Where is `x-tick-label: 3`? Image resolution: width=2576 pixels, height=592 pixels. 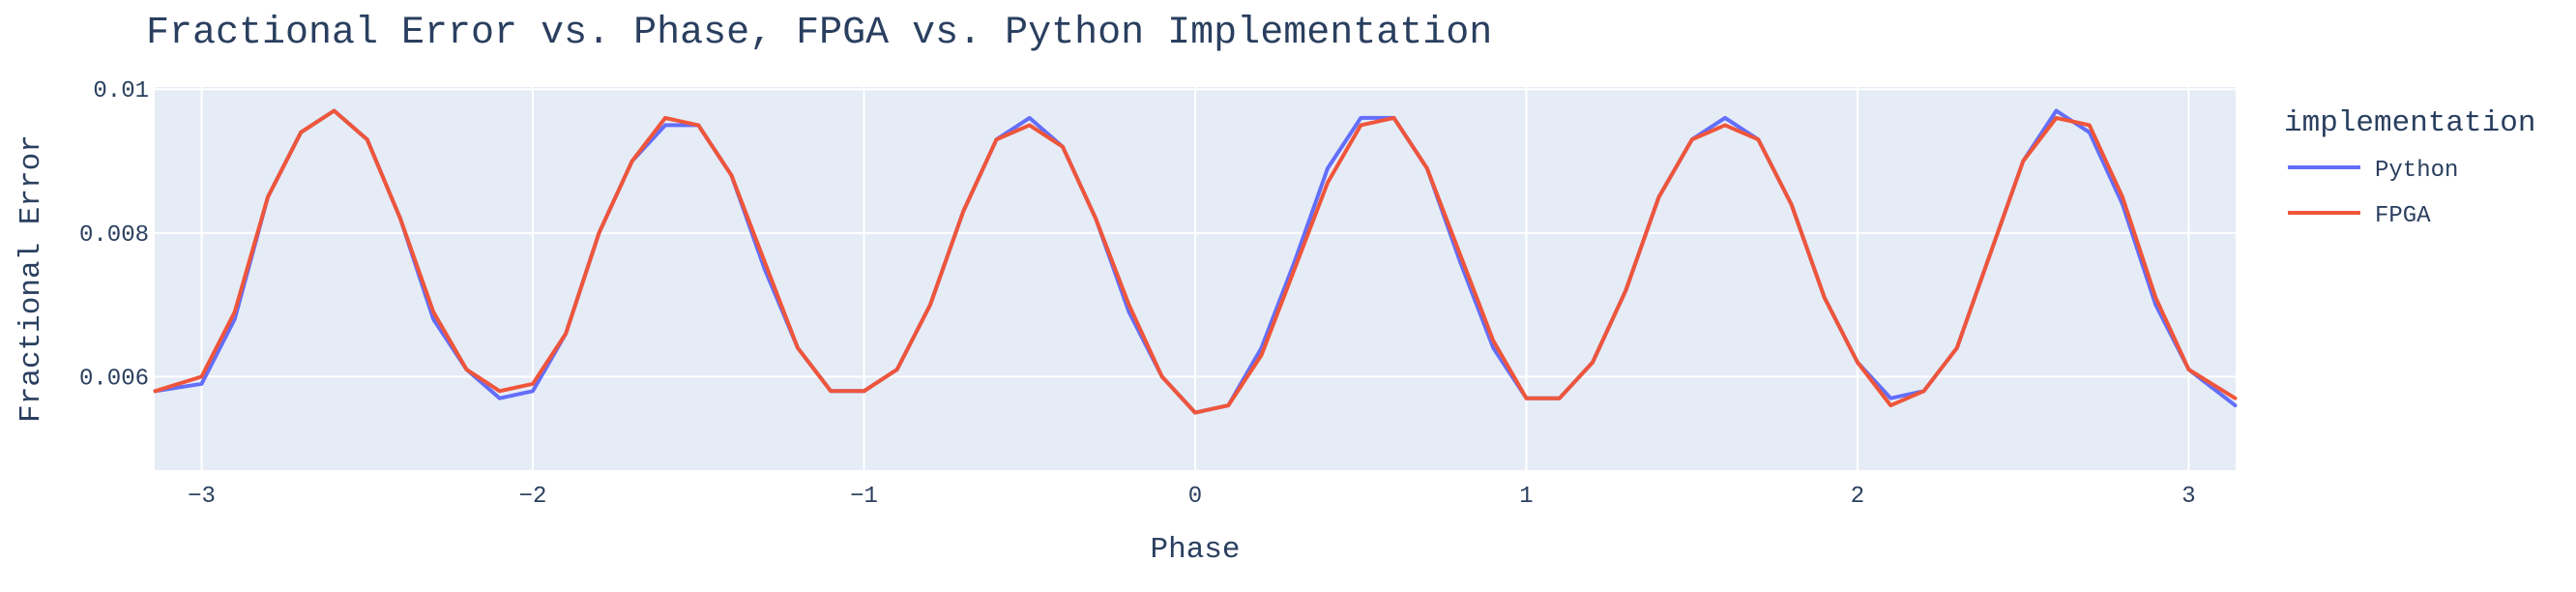
x-tick-label: 3 is located at coordinates (2188, 497).